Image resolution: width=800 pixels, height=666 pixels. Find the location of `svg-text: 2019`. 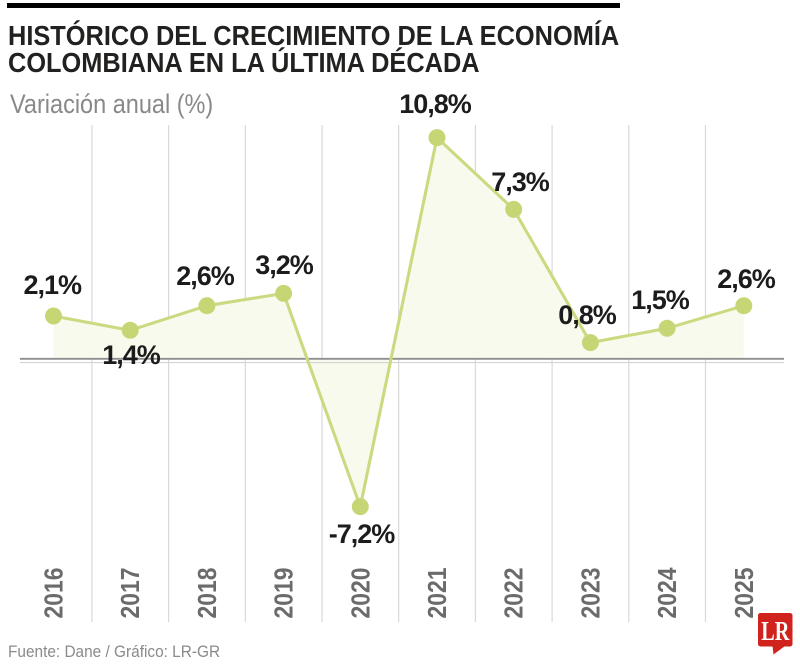

svg-text: 2019 is located at coordinates (284, 593).